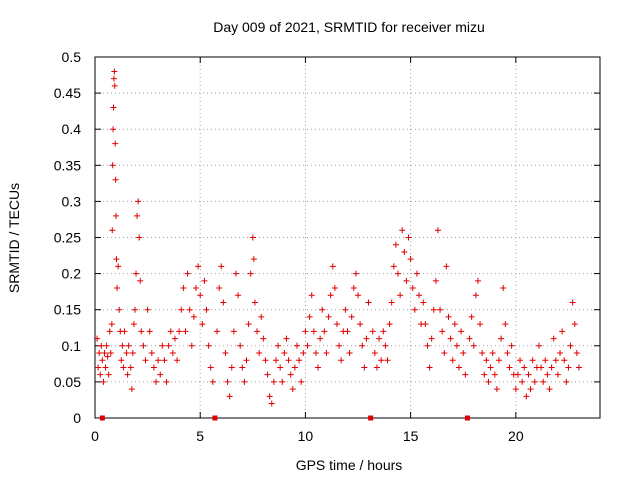 The image size is (640, 480). I want to click on x-tick-label: 0, so click(95, 436).